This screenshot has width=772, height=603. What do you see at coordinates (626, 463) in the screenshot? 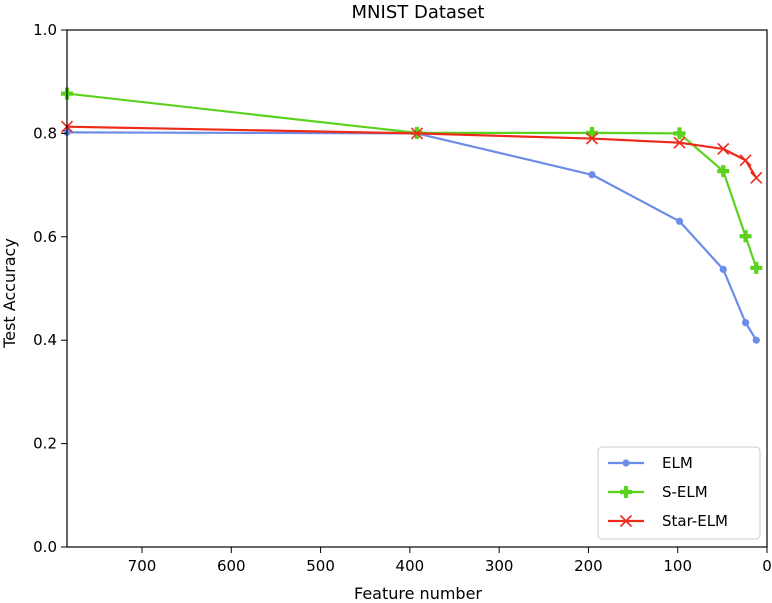
I see `legend-marker-elm` at bounding box center [626, 463].